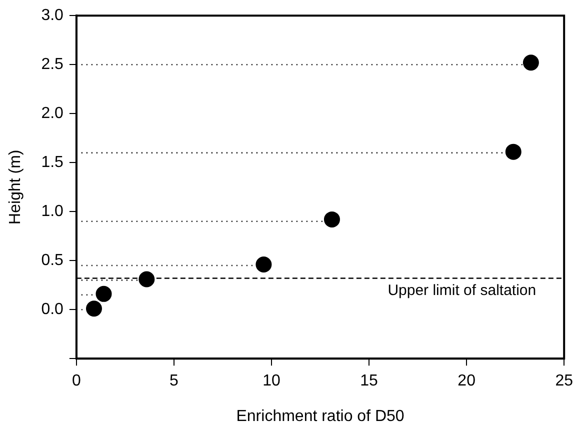  I want to click on ref-line-label: Upper limit of saltation, so click(462, 290).